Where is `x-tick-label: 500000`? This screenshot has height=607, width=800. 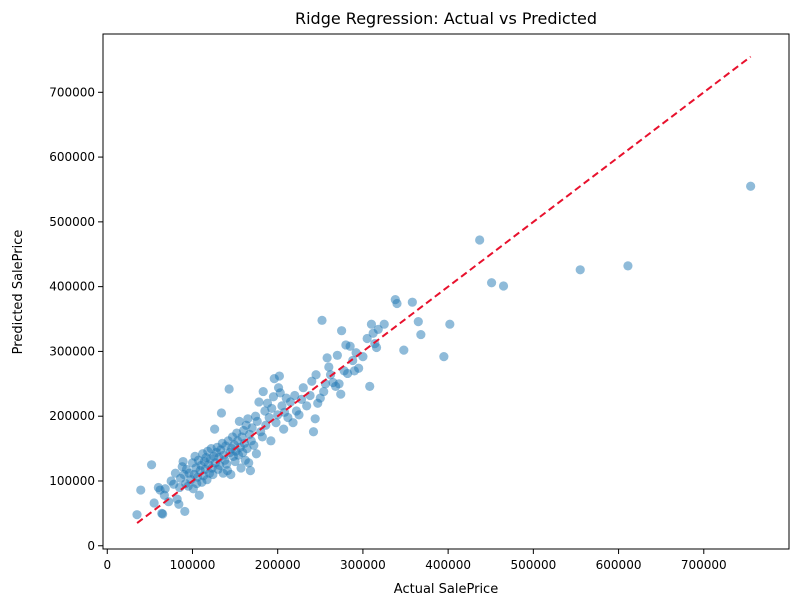 x-tick-label: 500000 is located at coordinates (533, 565).